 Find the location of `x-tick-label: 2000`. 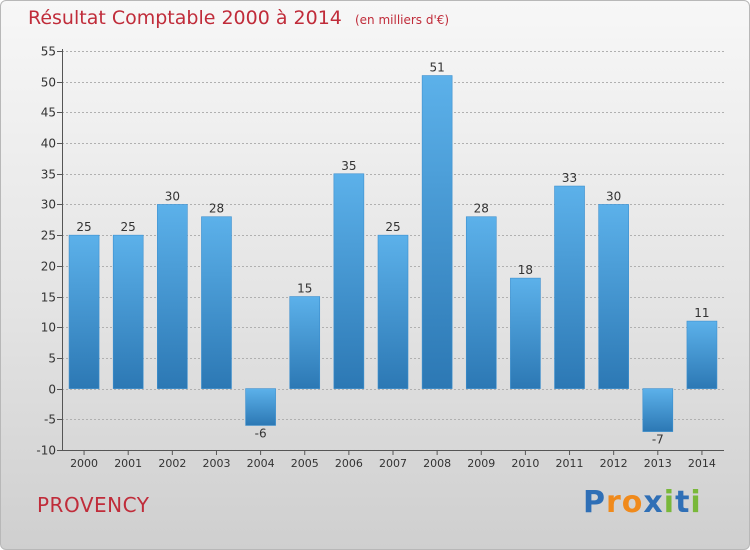

x-tick-label: 2000 is located at coordinates (84, 463).